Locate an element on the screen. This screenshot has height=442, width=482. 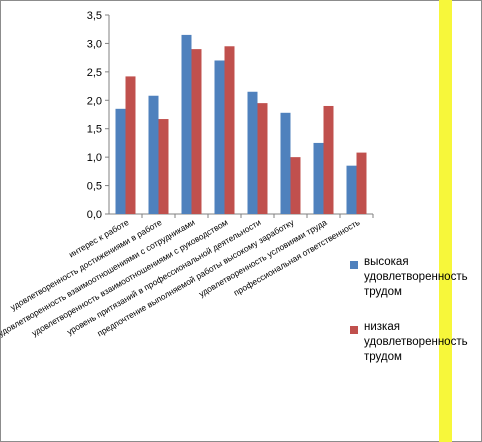
legend-swatch-high is located at coordinates (354, 265).